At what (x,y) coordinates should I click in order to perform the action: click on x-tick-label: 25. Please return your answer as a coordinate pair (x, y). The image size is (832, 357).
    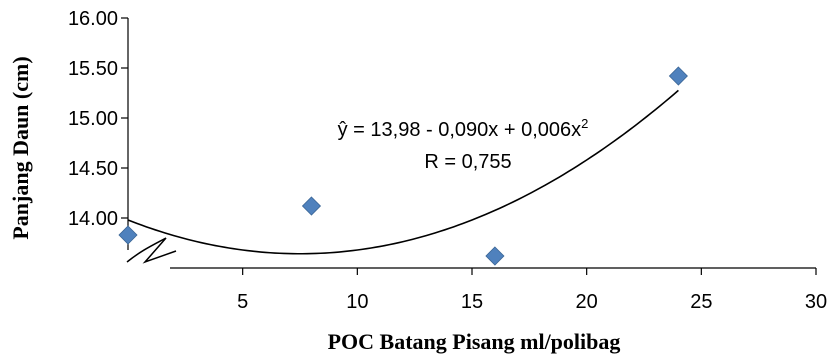
    Looking at the image, I should click on (701, 302).